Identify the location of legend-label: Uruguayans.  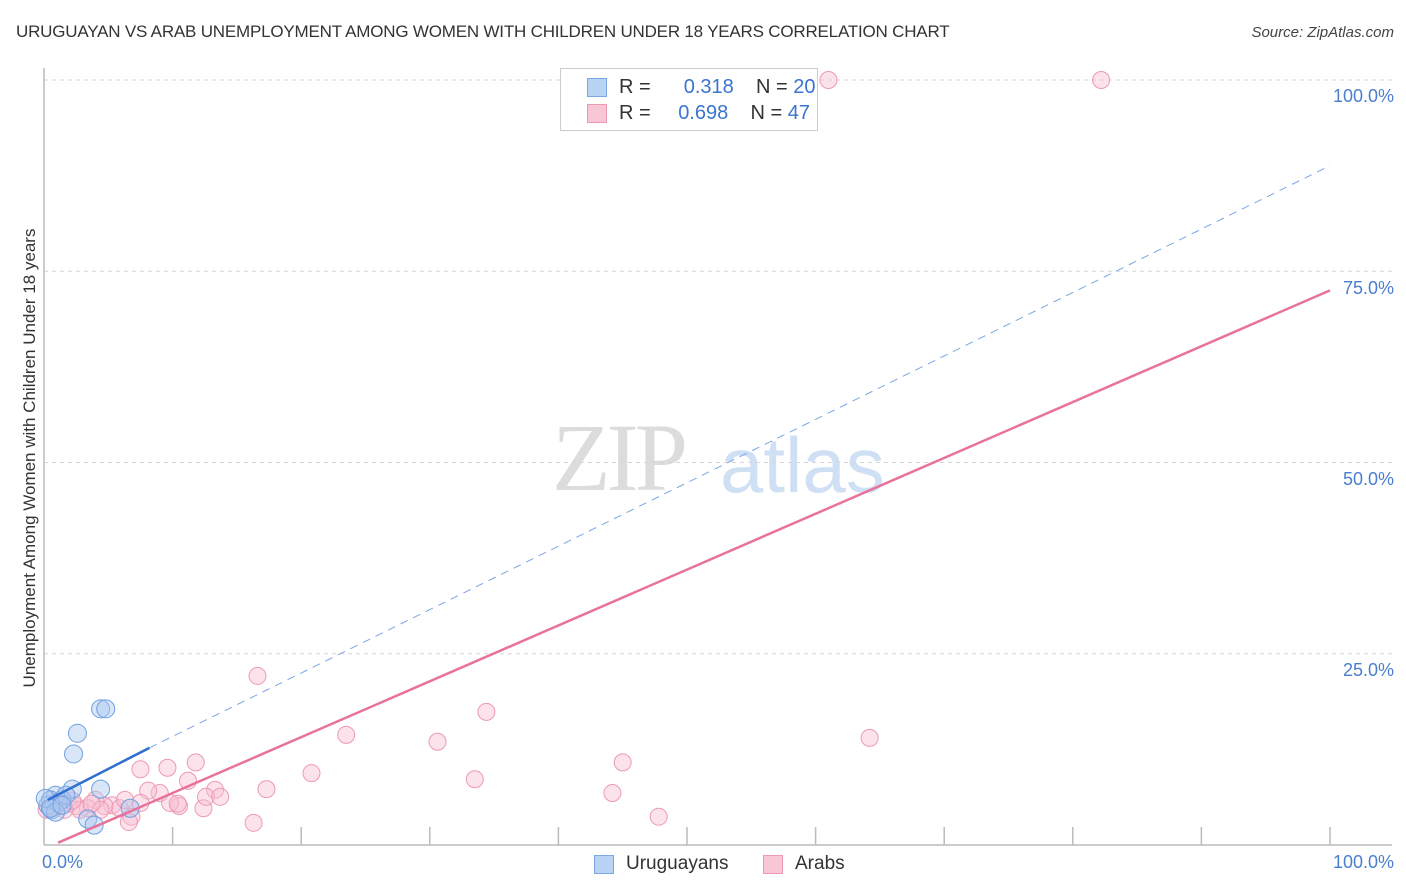
(677, 863).